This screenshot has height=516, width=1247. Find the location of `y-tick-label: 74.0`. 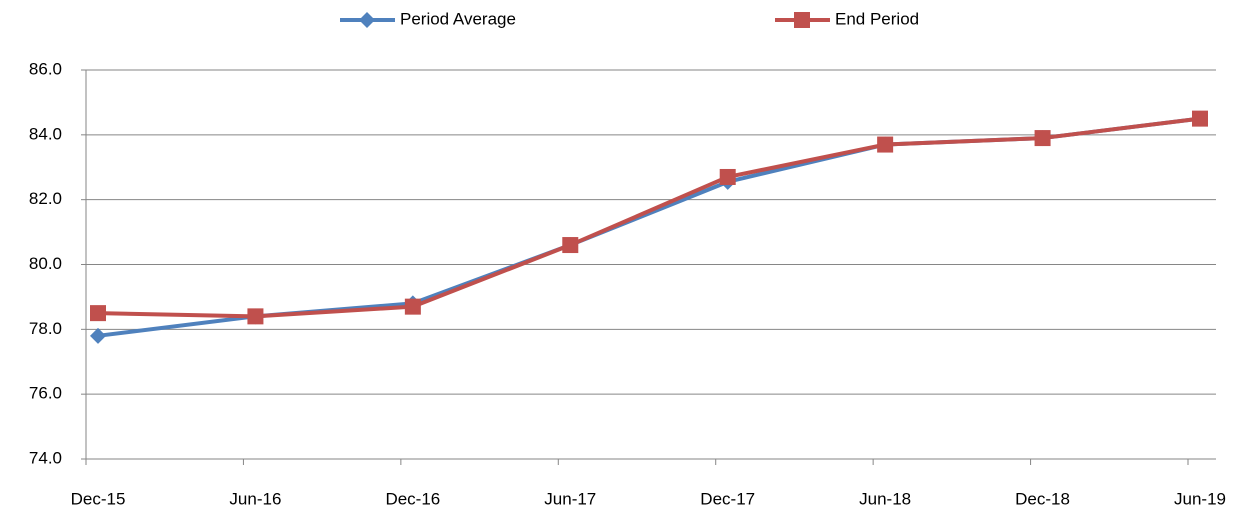

y-tick-label: 74.0 is located at coordinates (45, 457).